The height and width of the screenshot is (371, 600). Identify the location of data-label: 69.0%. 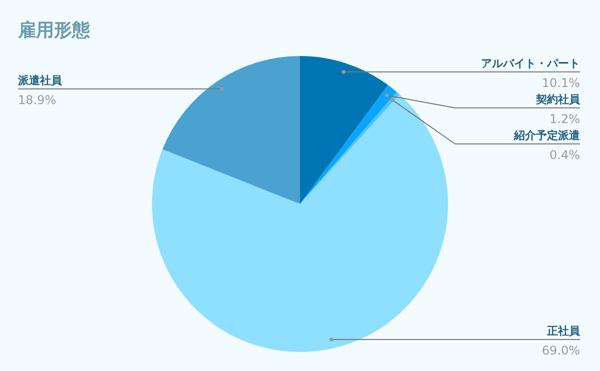
(561, 351).